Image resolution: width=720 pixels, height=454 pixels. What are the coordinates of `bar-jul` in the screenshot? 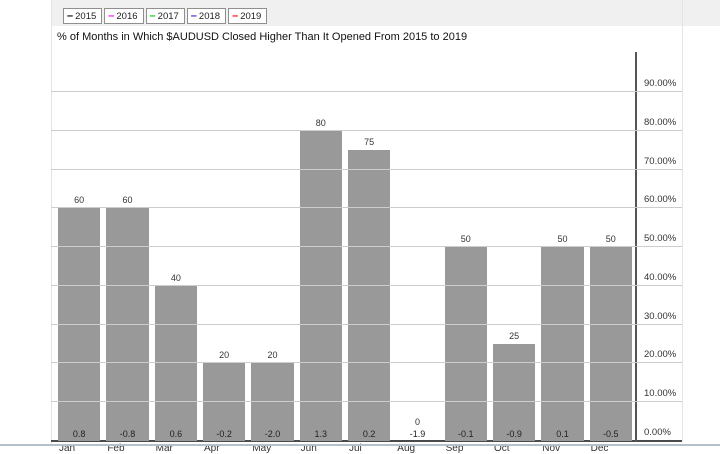 It's located at (369, 295).